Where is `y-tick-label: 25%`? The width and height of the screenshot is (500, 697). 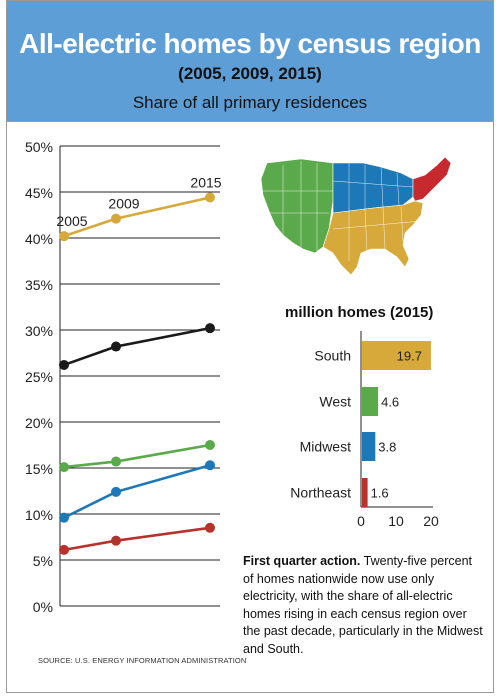
y-tick-label: 25% is located at coordinates (39, 377).